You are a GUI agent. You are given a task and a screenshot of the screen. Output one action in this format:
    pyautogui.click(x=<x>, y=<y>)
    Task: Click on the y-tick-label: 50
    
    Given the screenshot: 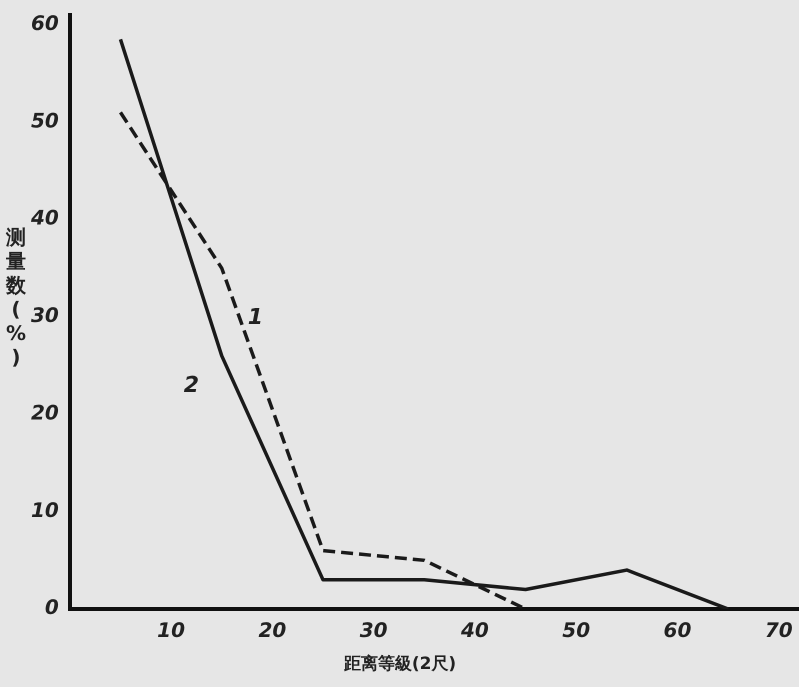 What is the action you would take?
    pyautogui.click(x=44, y=120)
    